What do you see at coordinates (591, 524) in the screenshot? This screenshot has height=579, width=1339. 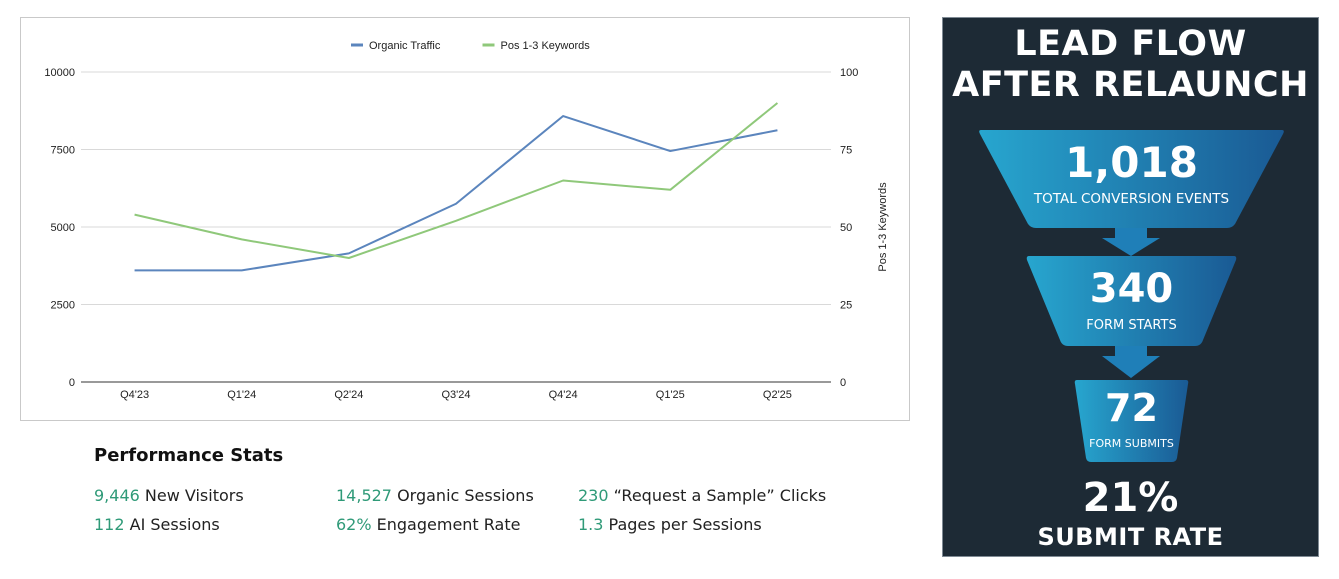 I see `stat-value: 1.3` at bounding box center [591, 524].